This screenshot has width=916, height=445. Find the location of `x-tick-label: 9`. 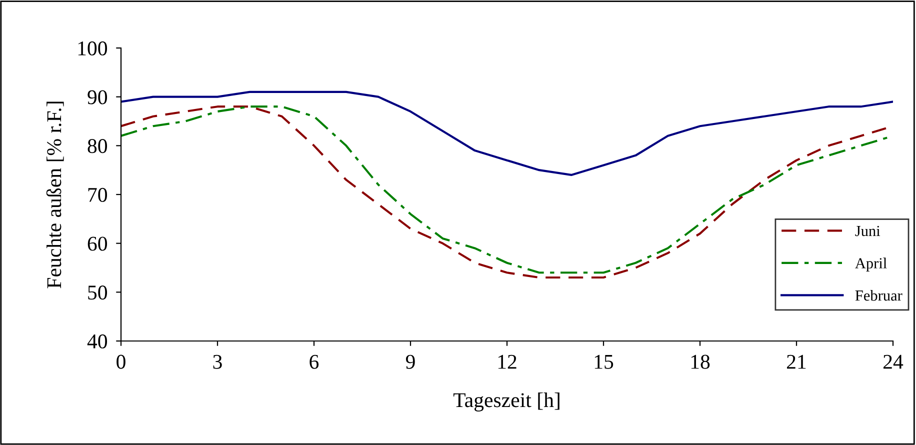

x-tick-label: 9 is located at coordinates (410, 361).